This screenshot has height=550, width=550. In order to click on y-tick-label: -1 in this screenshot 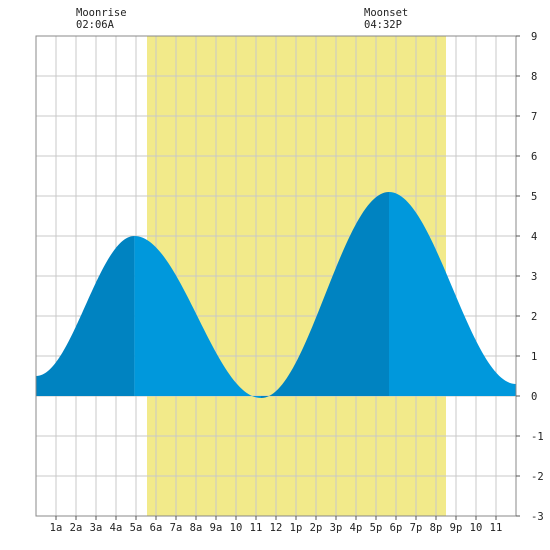, I will do `click(537, 437)`.